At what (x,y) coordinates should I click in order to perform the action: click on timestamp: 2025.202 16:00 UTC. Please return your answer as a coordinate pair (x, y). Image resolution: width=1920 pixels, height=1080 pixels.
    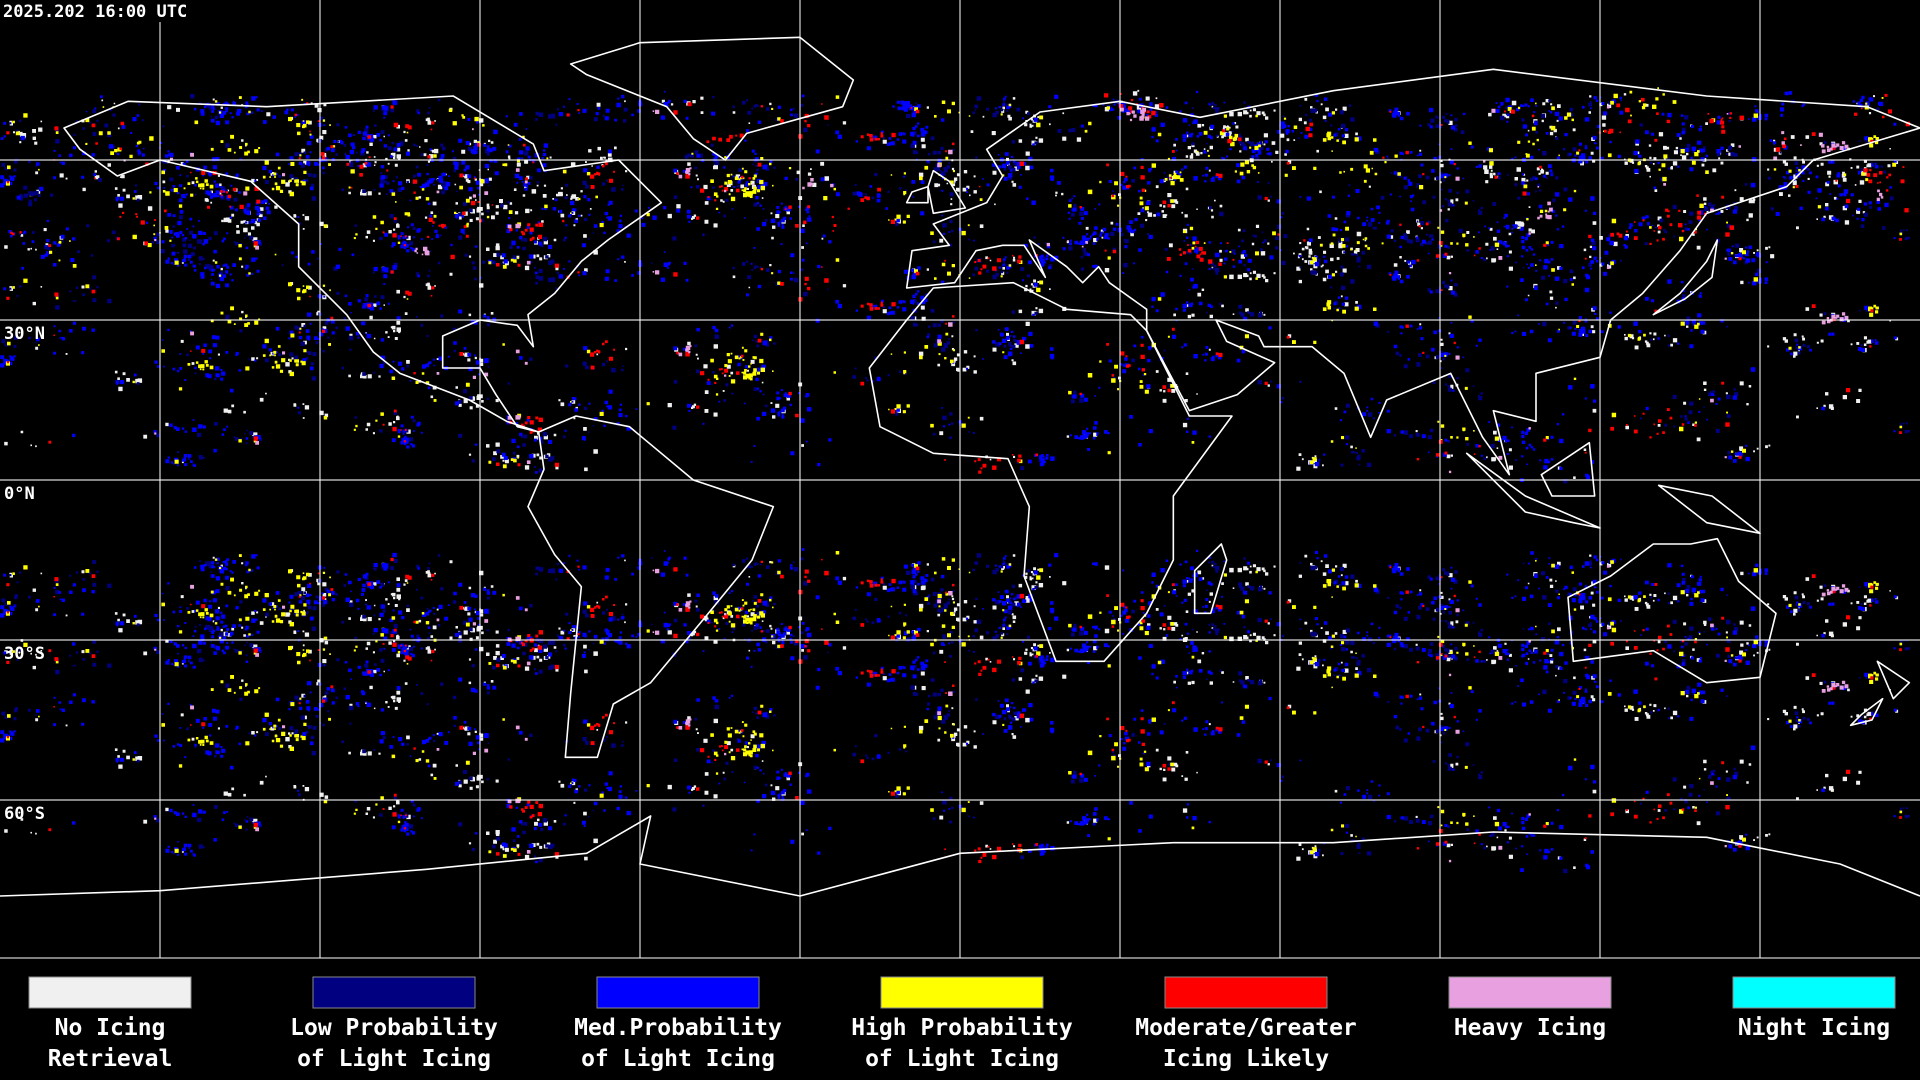
    Looking at the image, I should click on (95, 12).